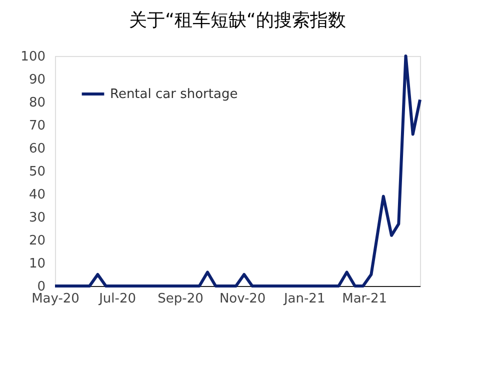 This screenshot has height=367, width=500. What do you see at coordinates (33, 57) in the screenshot?
I see `y-tick-label: 100` at bounding box center [33, 57].